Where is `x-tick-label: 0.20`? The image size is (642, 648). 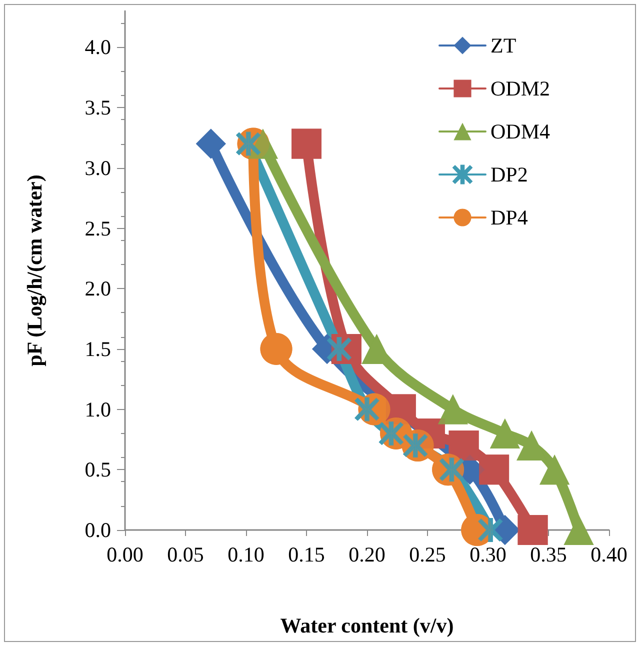 x-tick-label: 0.20 is located at coordinates (367, 554).